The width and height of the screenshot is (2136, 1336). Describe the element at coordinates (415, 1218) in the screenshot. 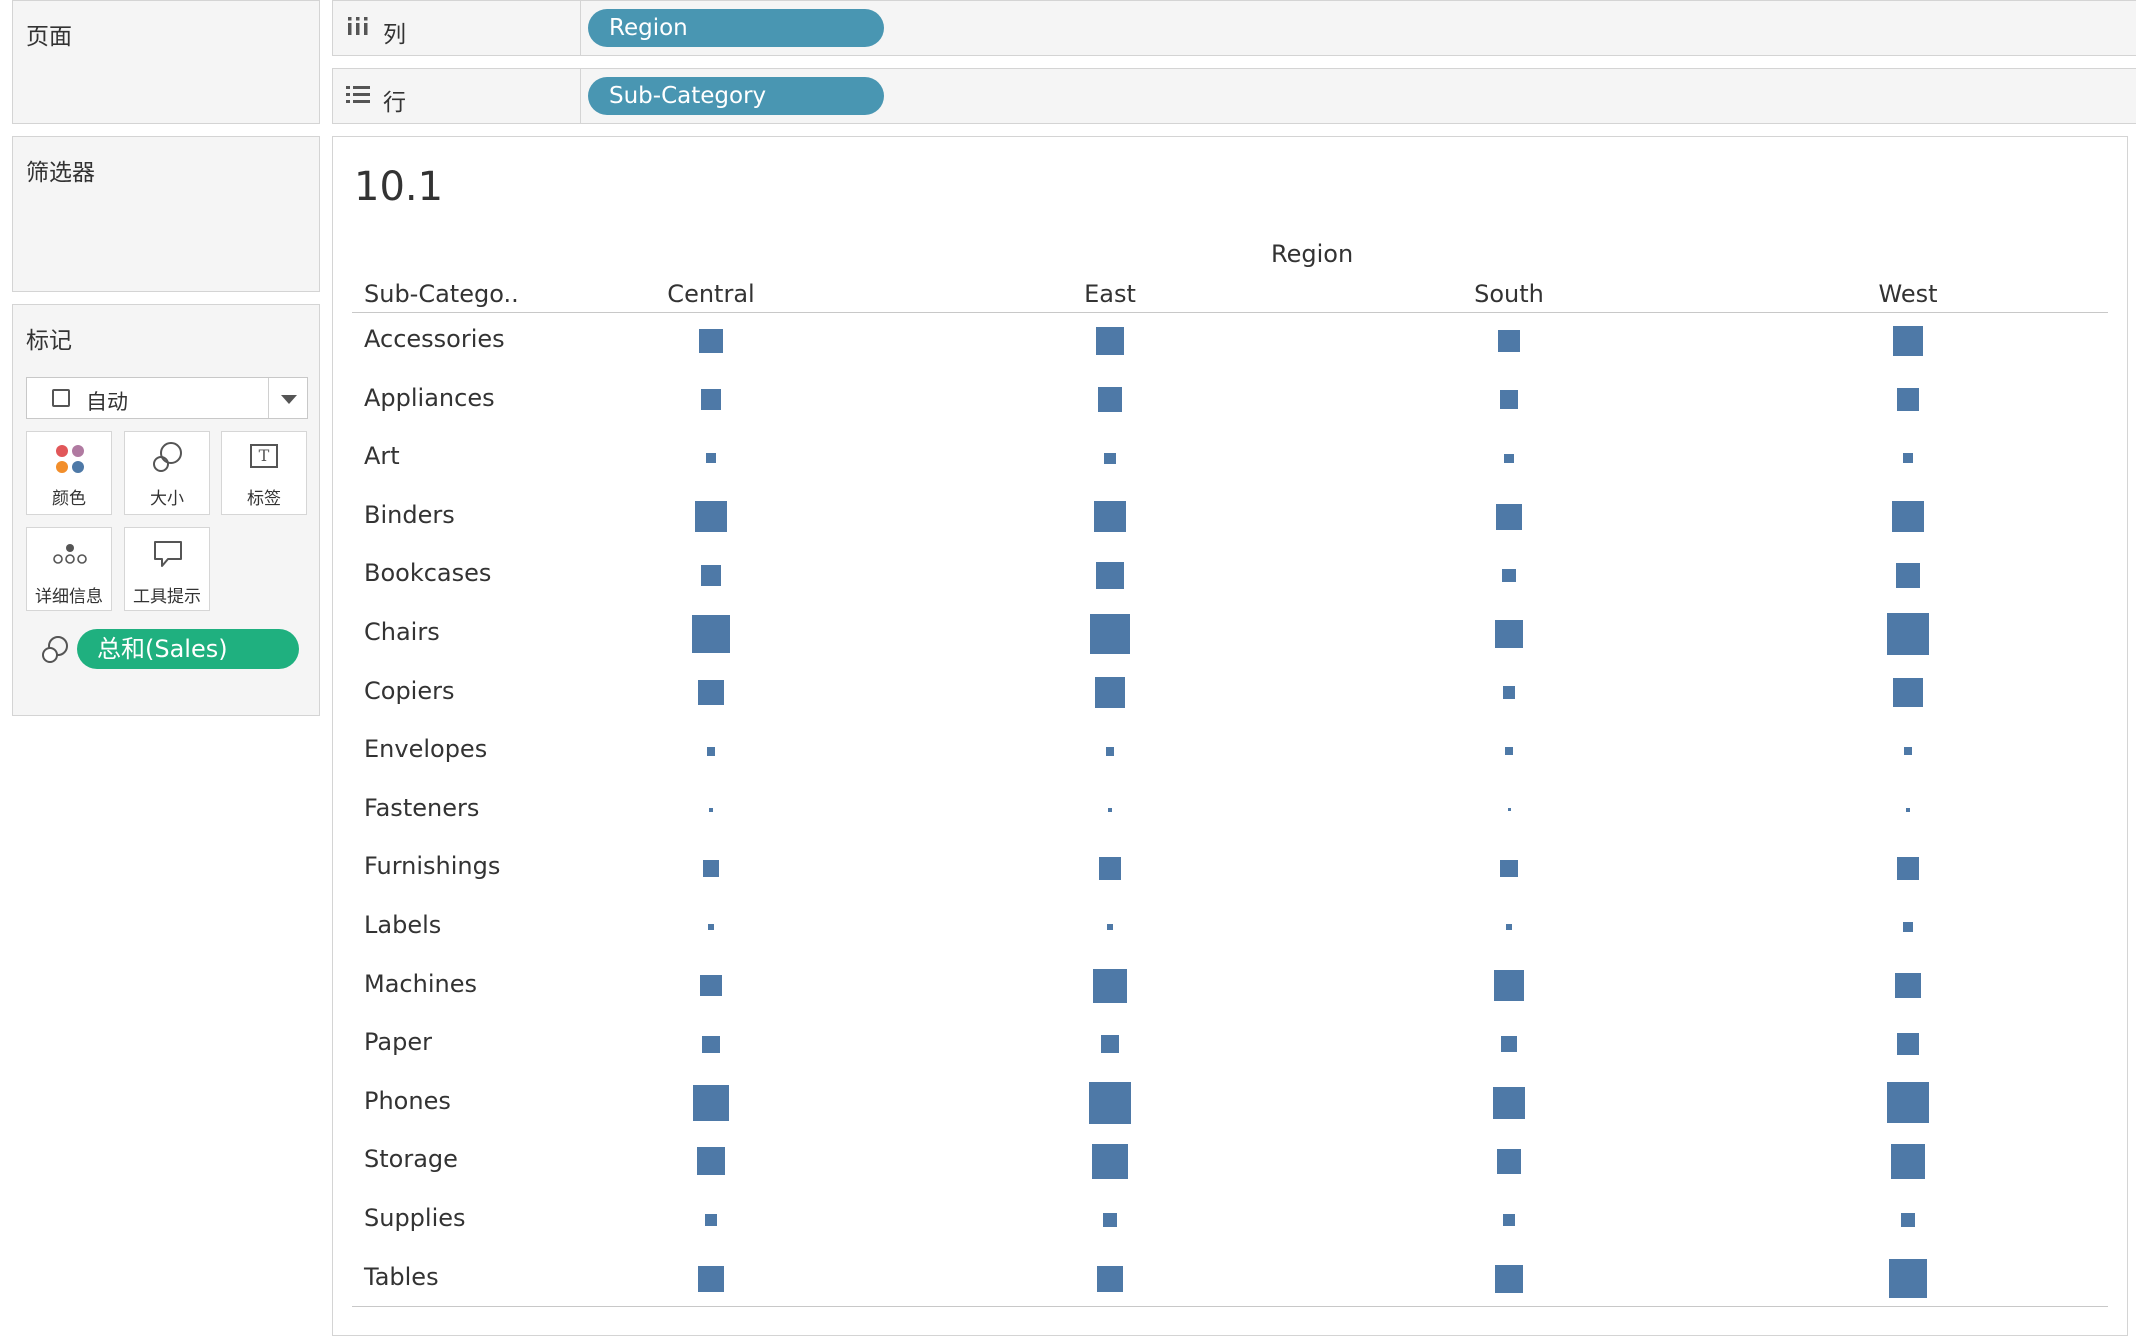

I see `row-label: Supplies` at that location.